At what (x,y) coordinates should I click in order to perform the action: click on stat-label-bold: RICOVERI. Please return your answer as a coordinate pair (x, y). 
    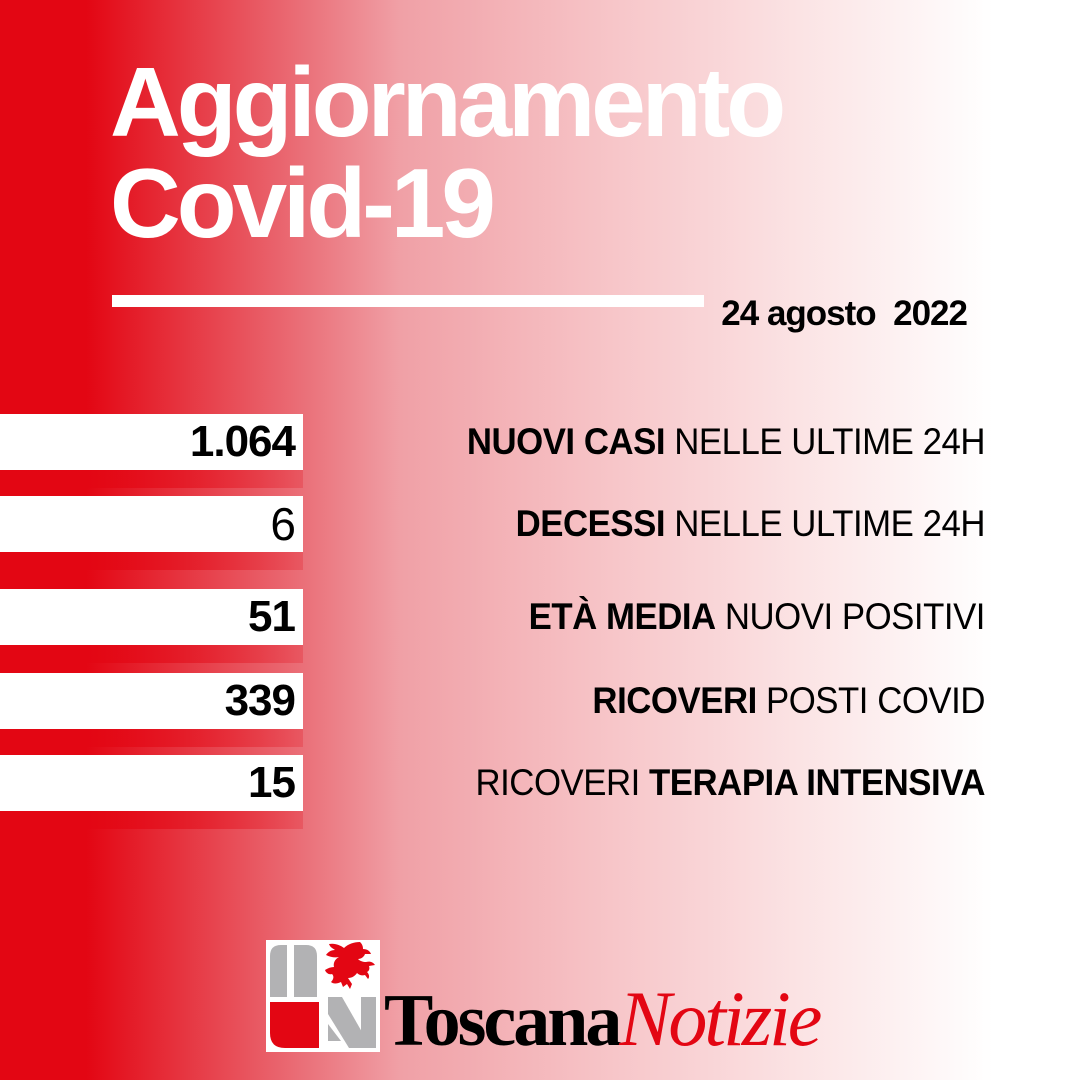
    Looking at the image, I should click on (674, 700).